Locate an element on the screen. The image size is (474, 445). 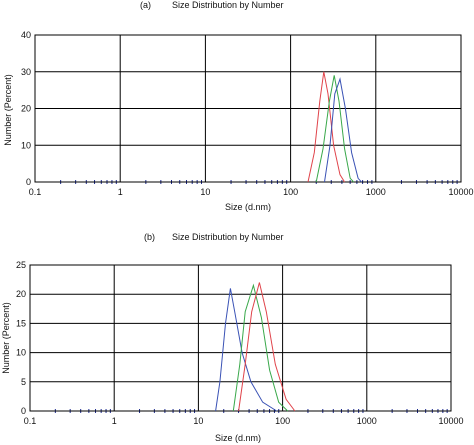
chart-a-y-tick-label: 10 is located at coordinates (26, 145).